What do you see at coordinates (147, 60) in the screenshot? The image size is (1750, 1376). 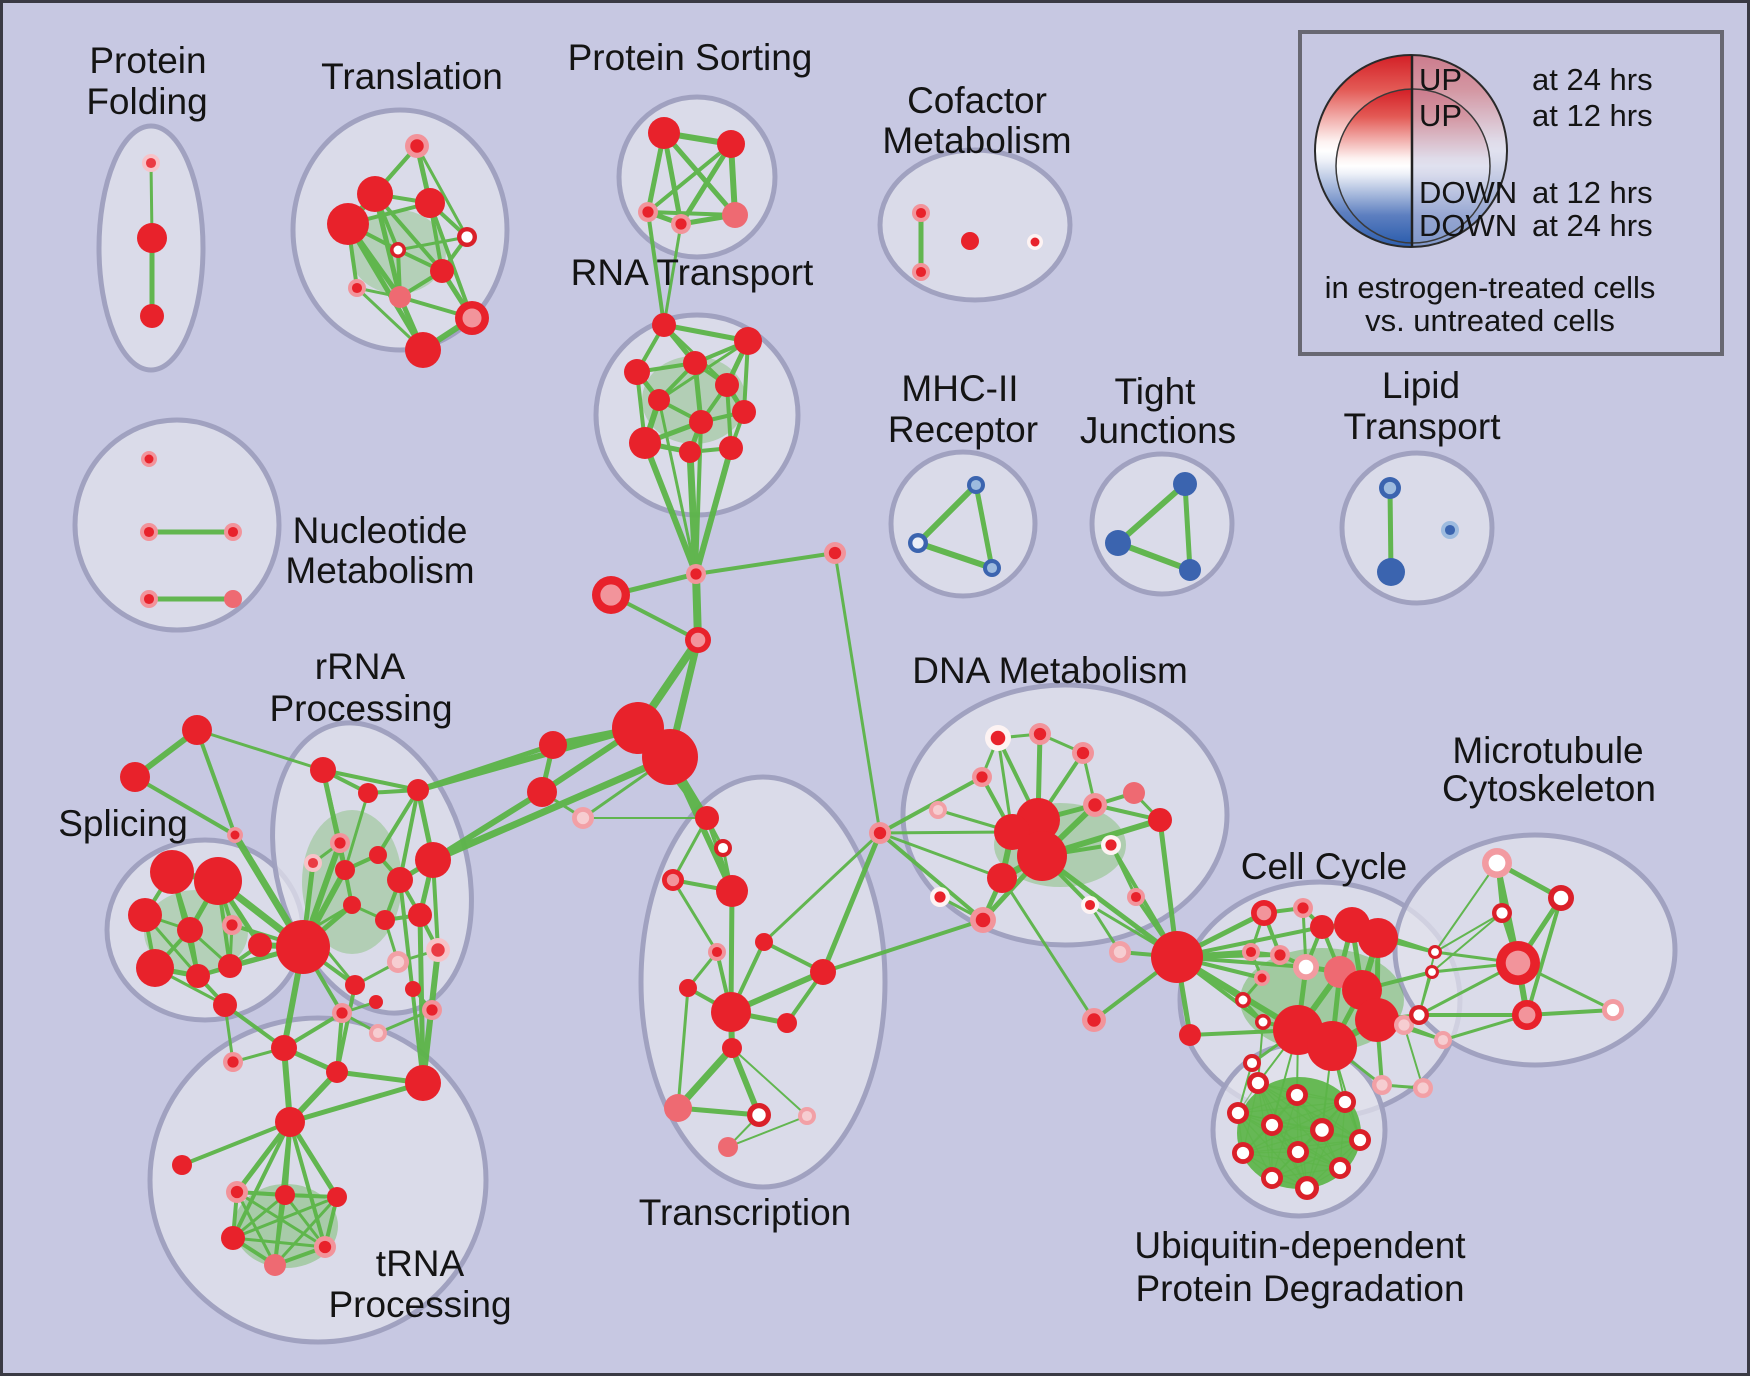 I see `cluster-label-pf-0: Protein` at bounding box center [147, 60].